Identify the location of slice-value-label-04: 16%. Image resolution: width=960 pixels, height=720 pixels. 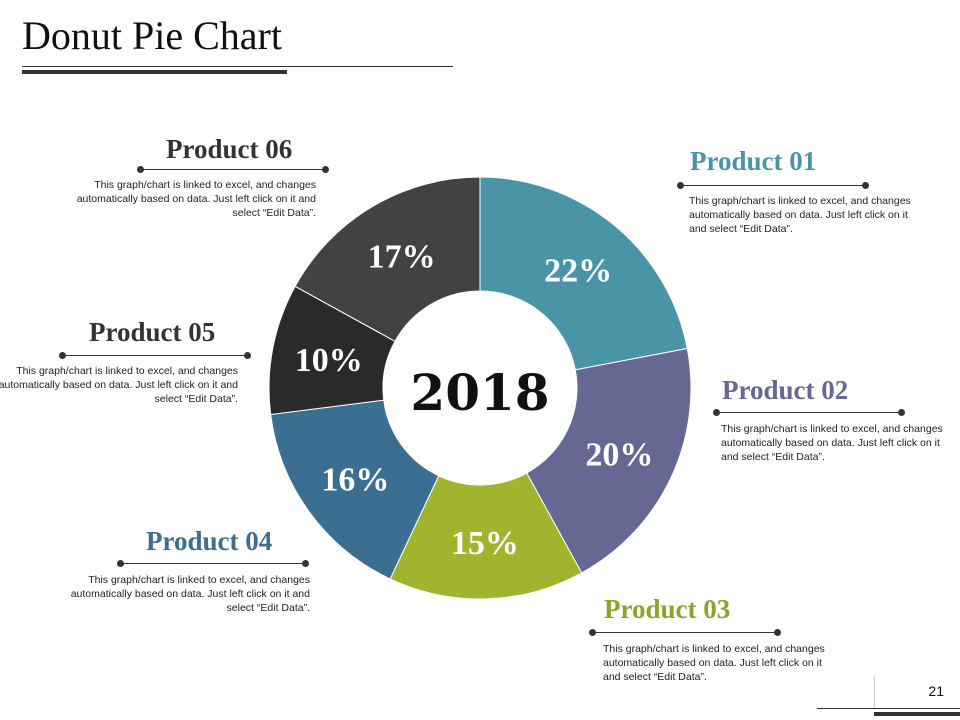
(355, 480).